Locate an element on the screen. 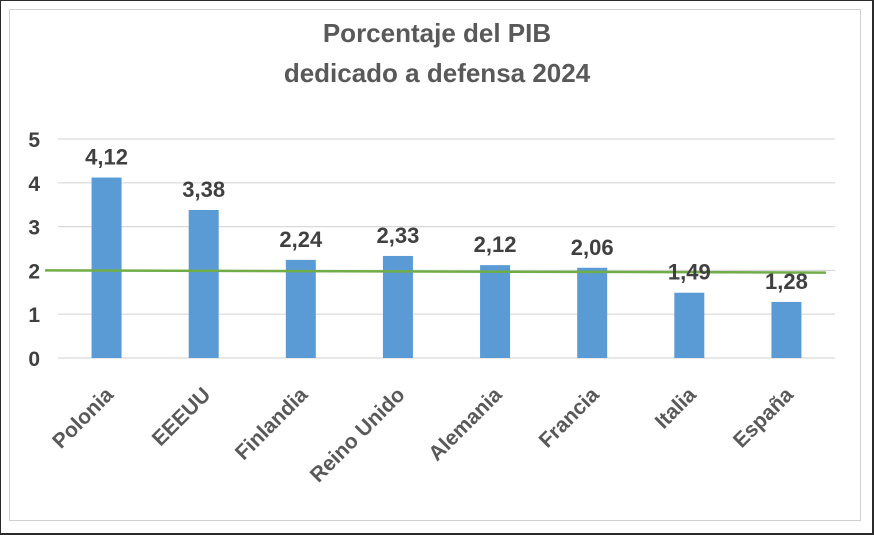 This screenshot has width=874, height=535. category-label-reino-unido: Reino Unido is located at coordinates (358, 435).